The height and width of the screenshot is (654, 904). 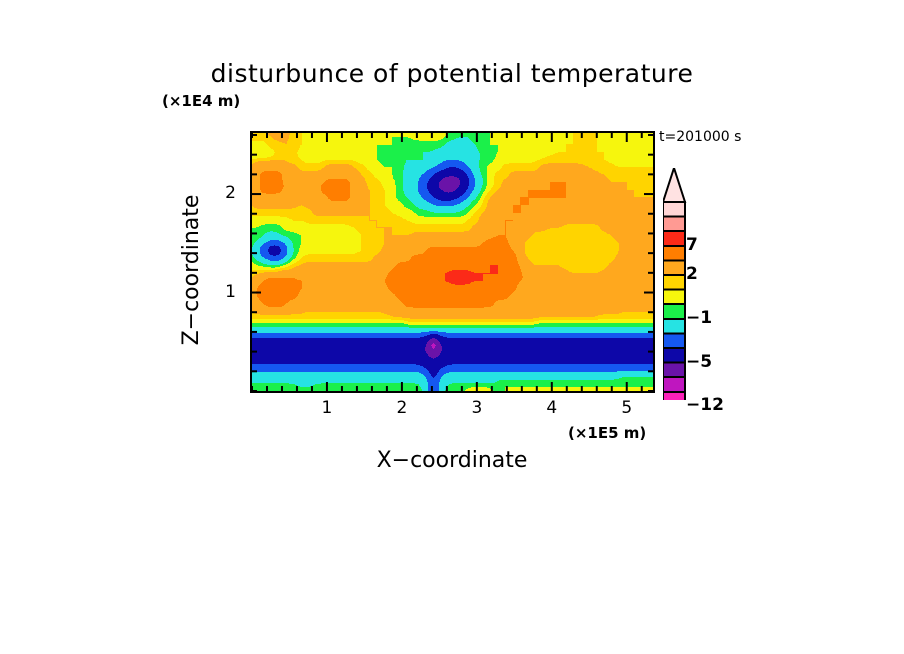 I want to click on colorbar-tick-label: −5, so click(x=699, y=361).